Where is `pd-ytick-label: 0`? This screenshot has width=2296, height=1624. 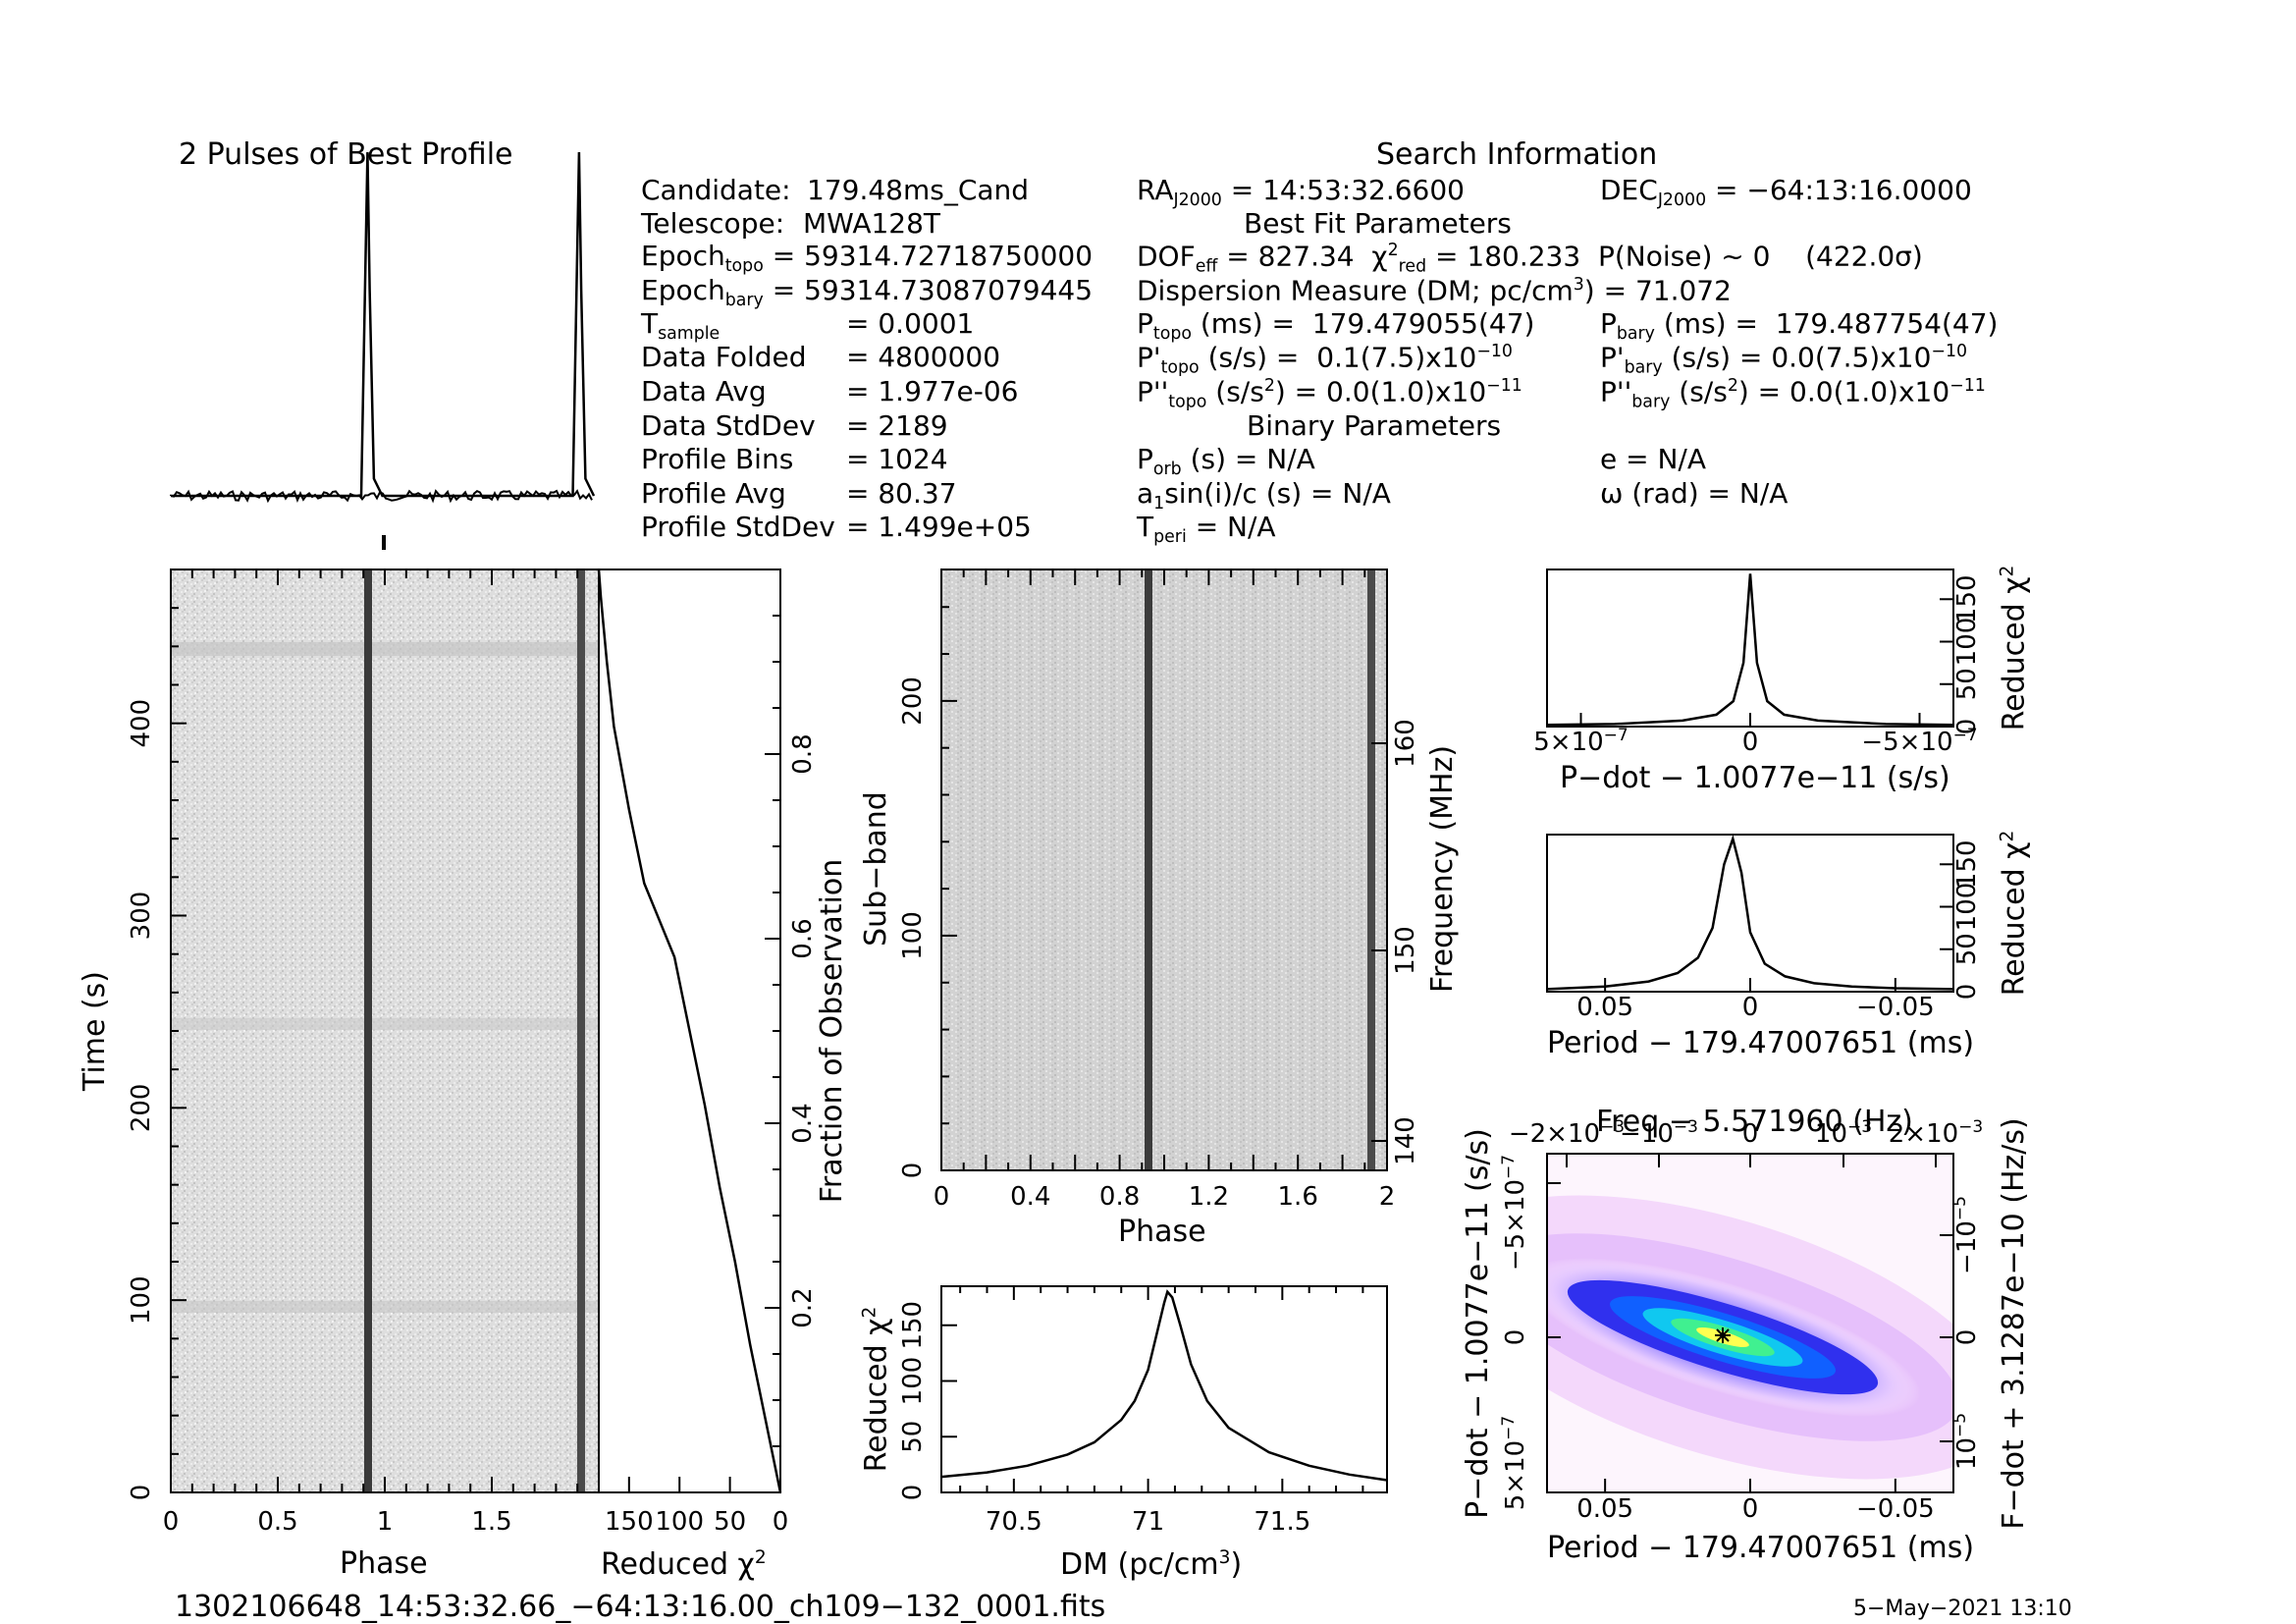 pd-ytick-label: 0 is located at coordinates (1967, 727).